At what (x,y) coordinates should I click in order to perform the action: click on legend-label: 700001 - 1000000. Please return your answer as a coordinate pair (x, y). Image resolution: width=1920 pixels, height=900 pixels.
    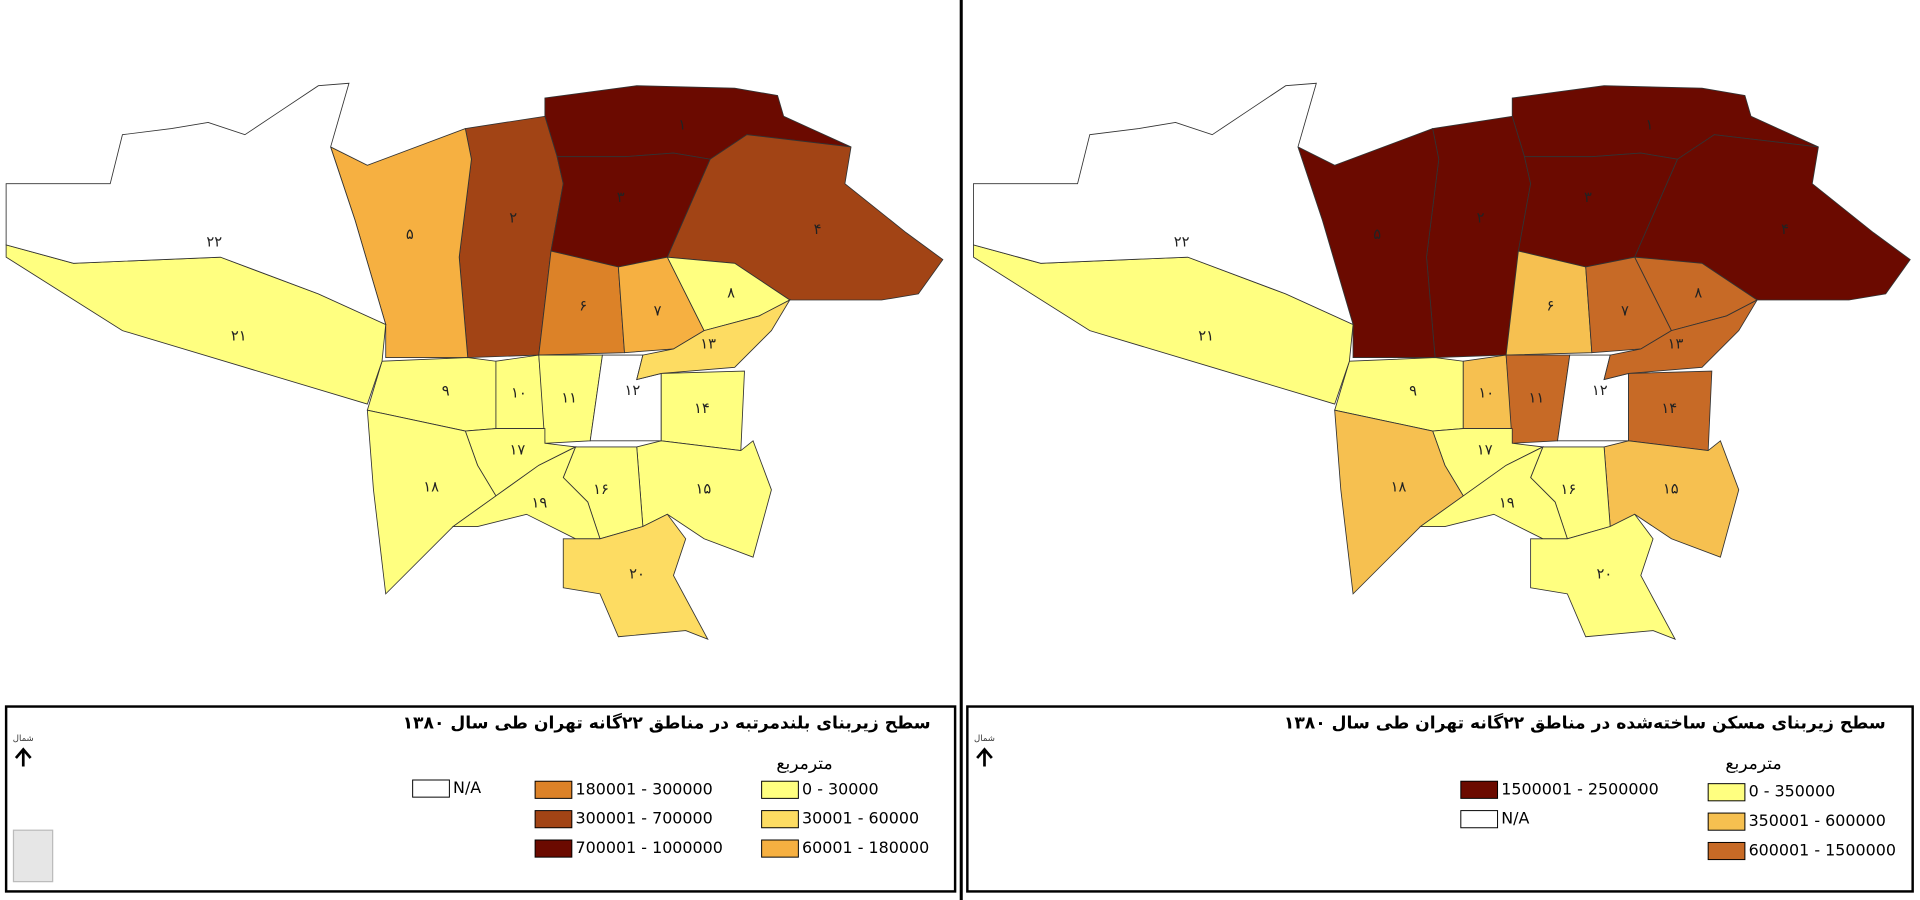
    Looking at the image, I should click on (649, 847).